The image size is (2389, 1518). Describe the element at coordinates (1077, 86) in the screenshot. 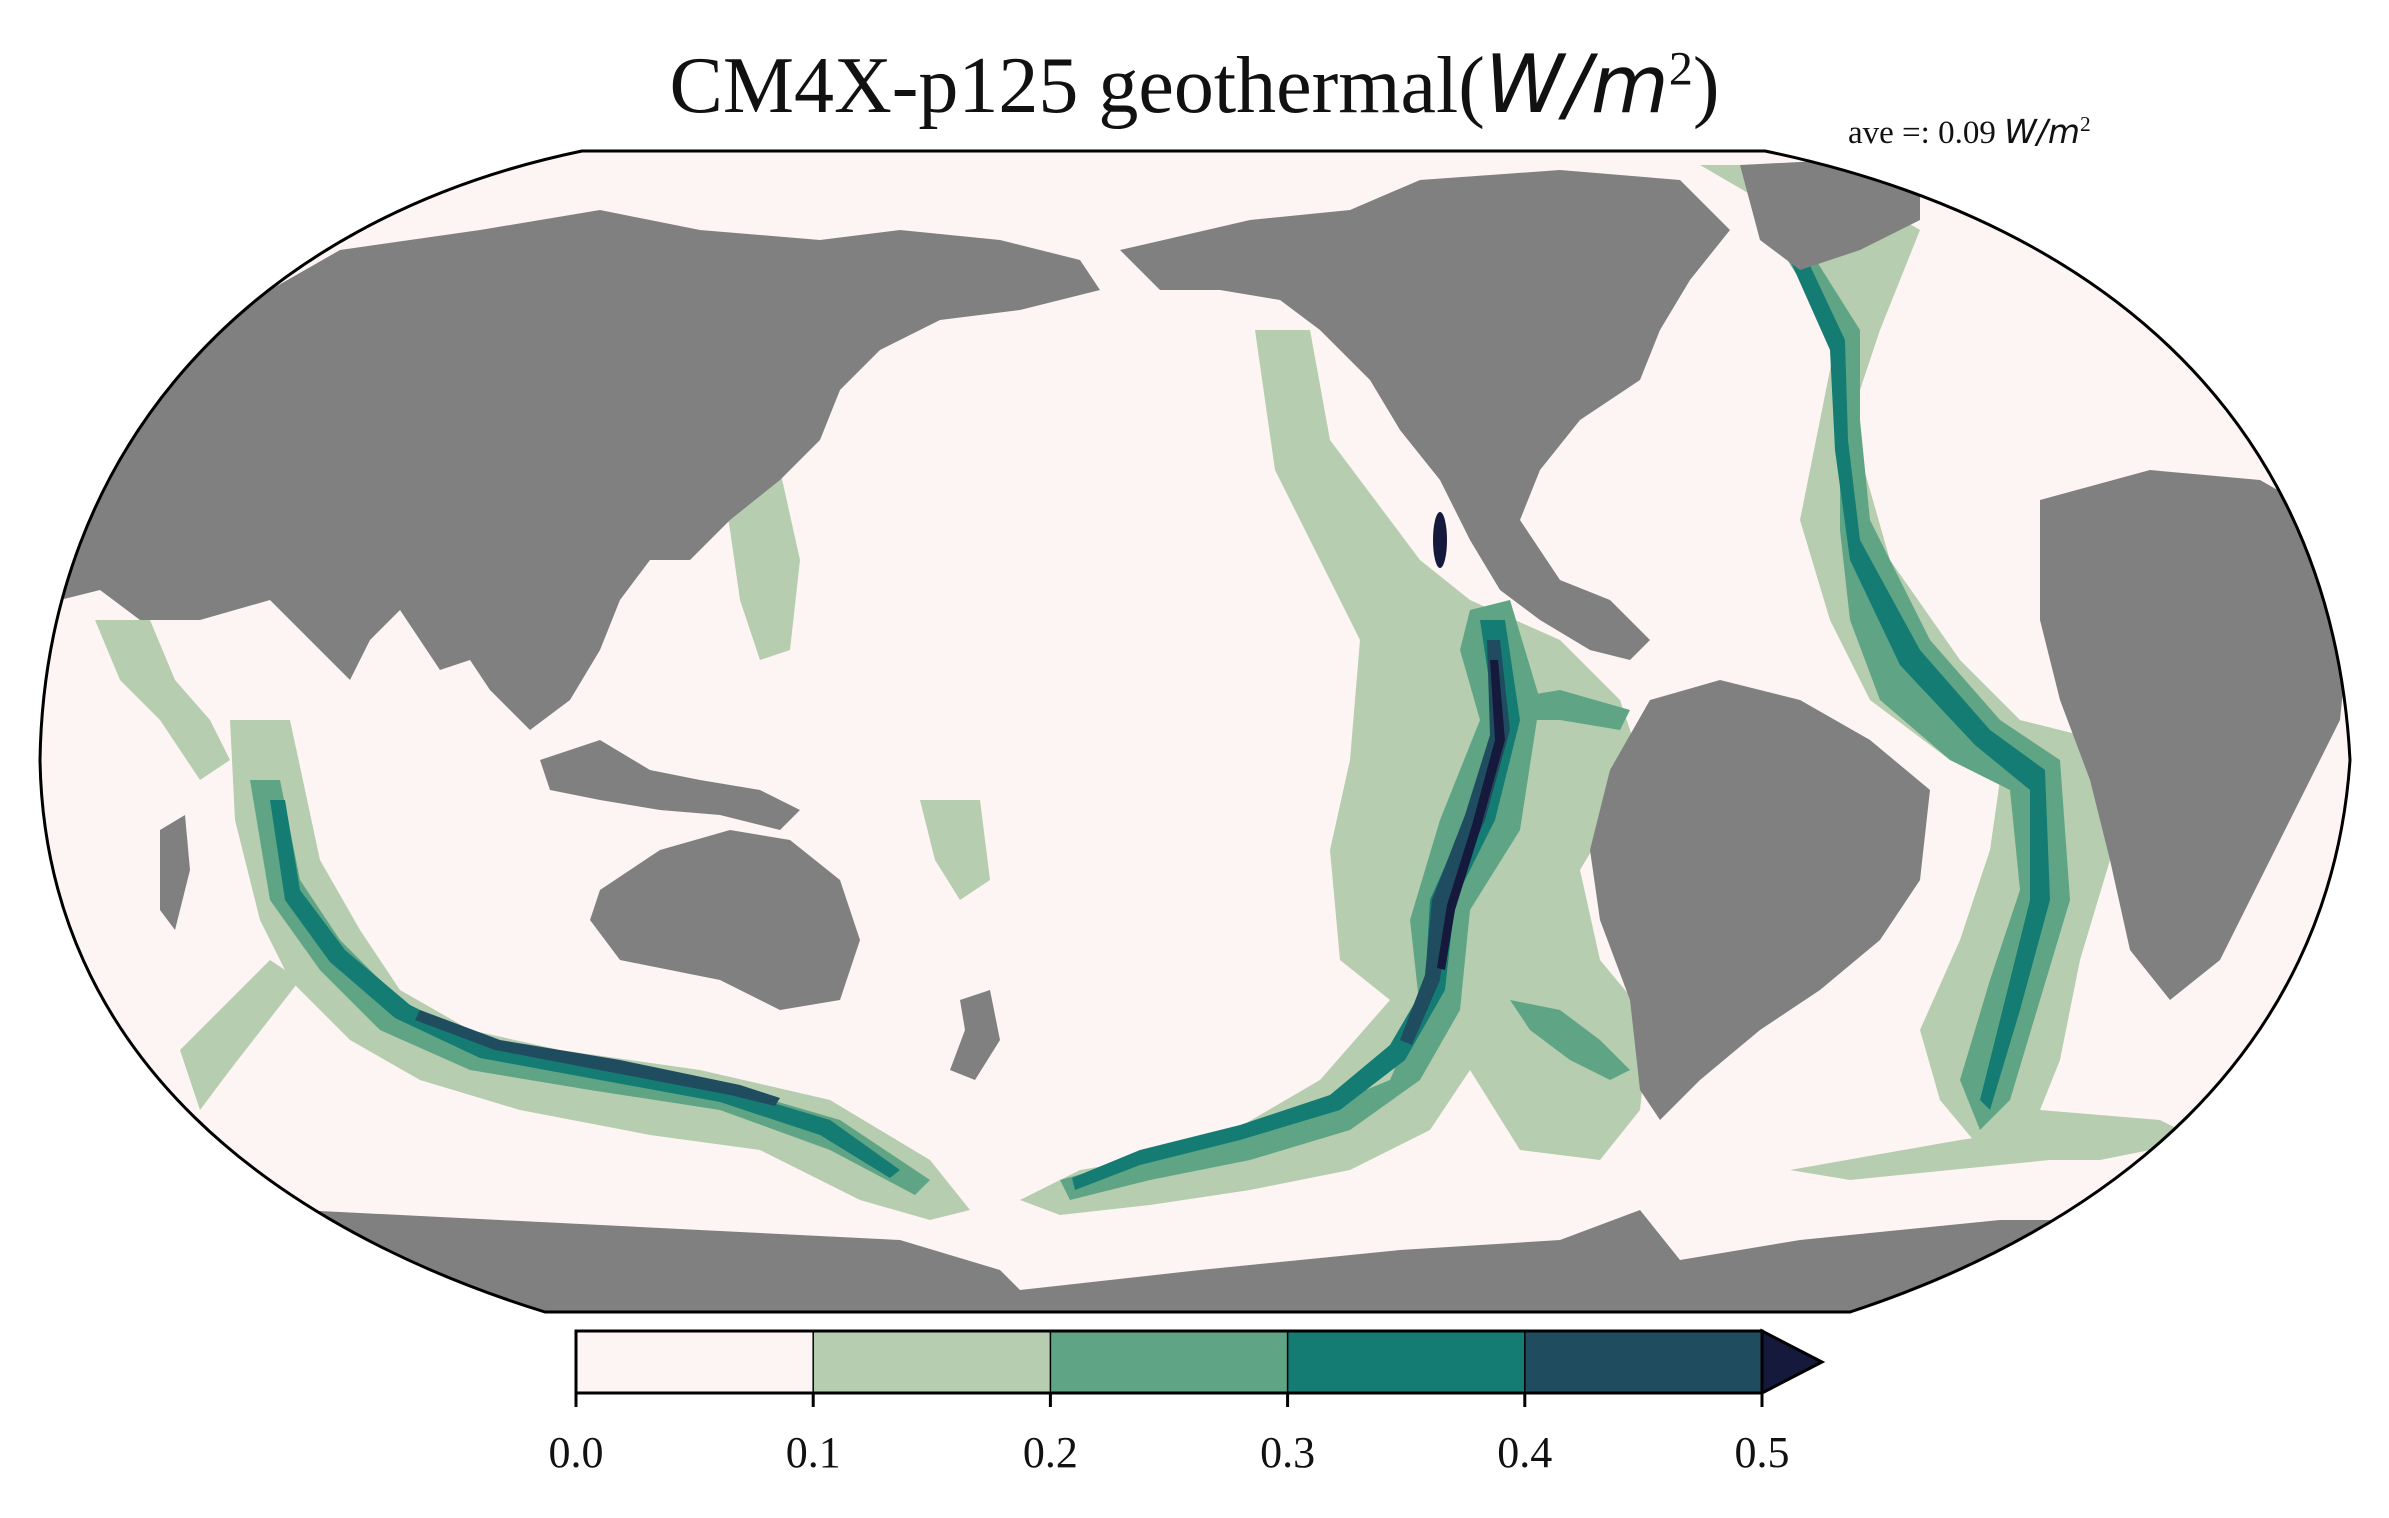

I see `title-main: CM4X-p125 geothermal(` at that location.